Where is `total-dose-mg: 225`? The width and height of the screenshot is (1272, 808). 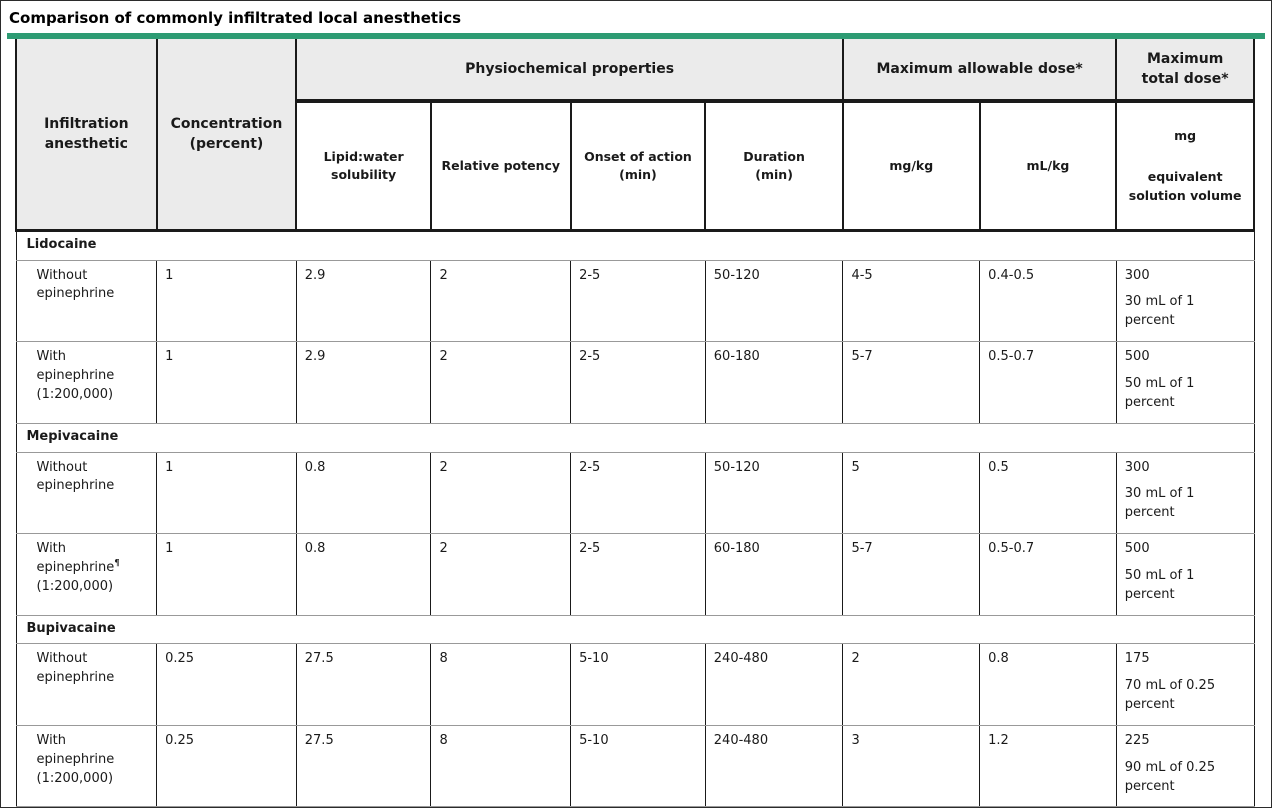
total-dose-mg: 225 is located at coordinates (1137, 740).